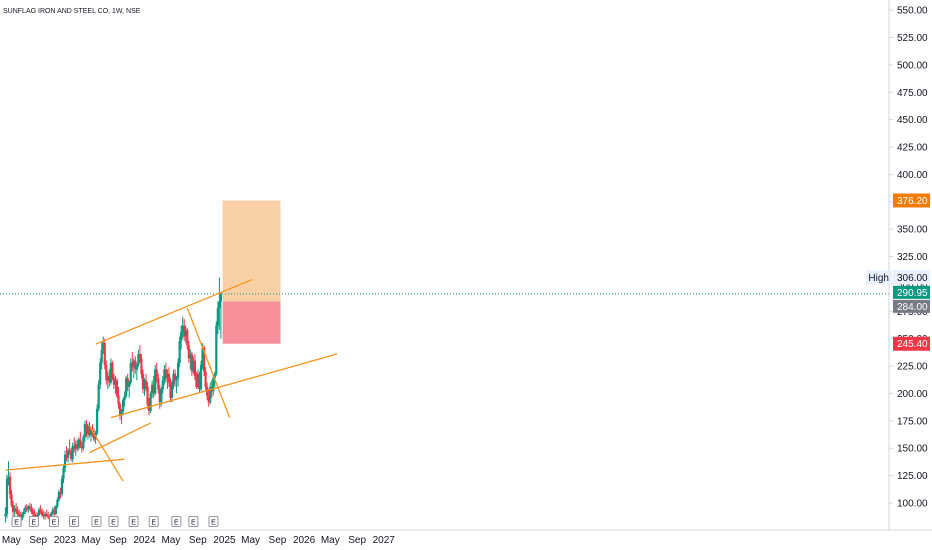 The image size is (932, 550). Describe the element at coordinates (912, 394) in the screenshot. I see `price-tick-label: 200.00` at that location.